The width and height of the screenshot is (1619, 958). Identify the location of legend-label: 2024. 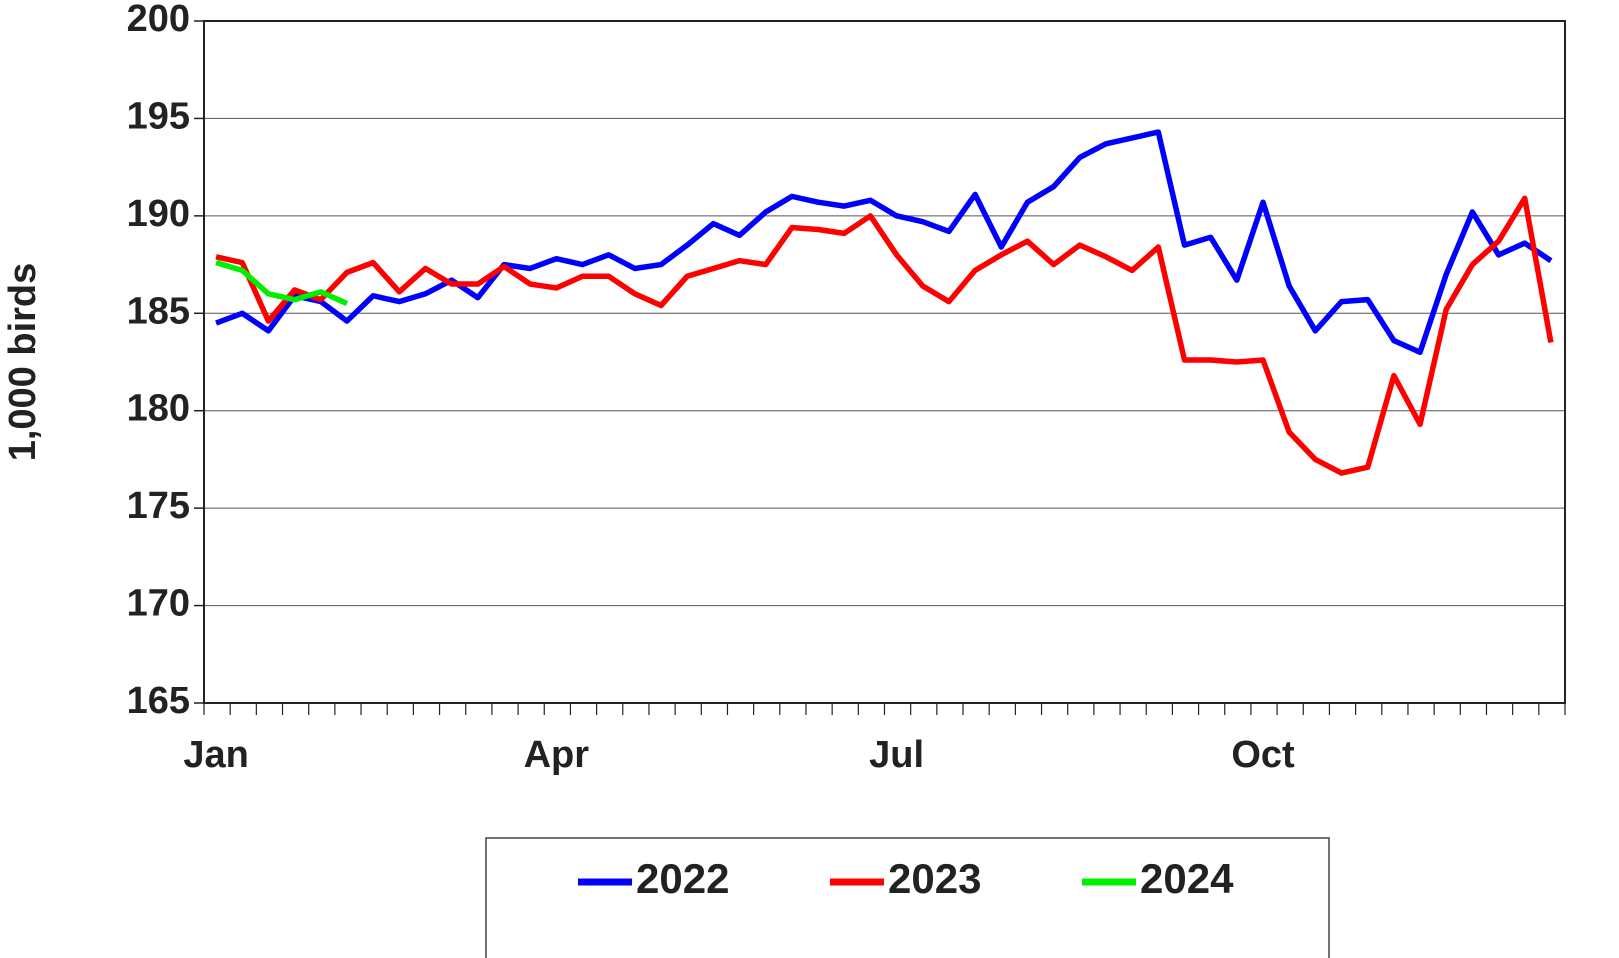
(1187, 878).